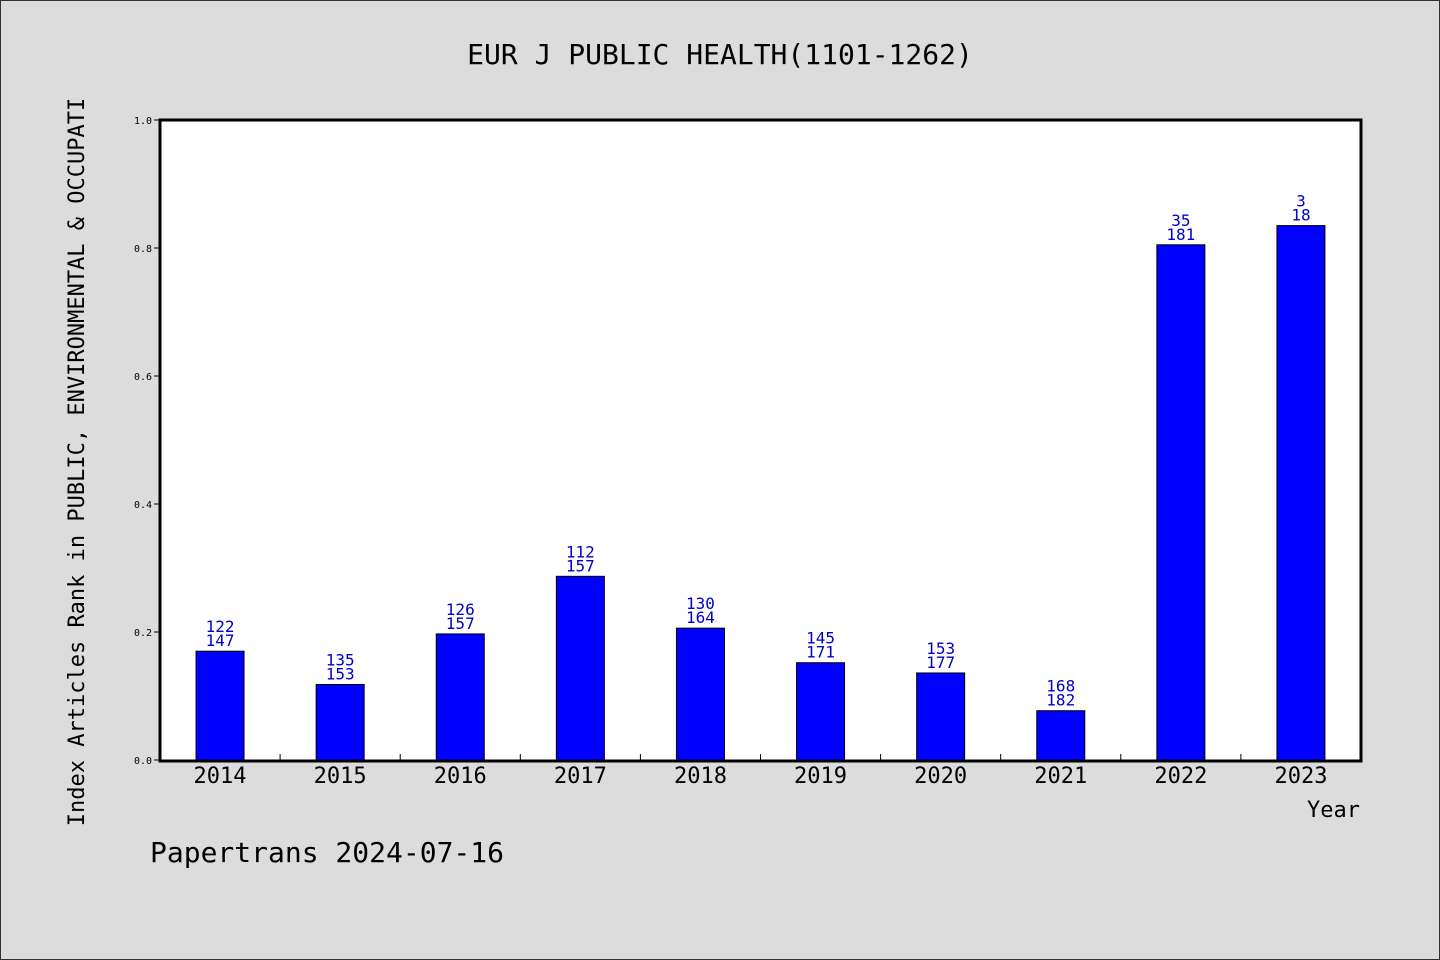 The width and height of the screenshot is (1440, 960). Describe the element at coordinates (220, 776) in the screenshot. I see `x-tick-label: 2014` at that location.